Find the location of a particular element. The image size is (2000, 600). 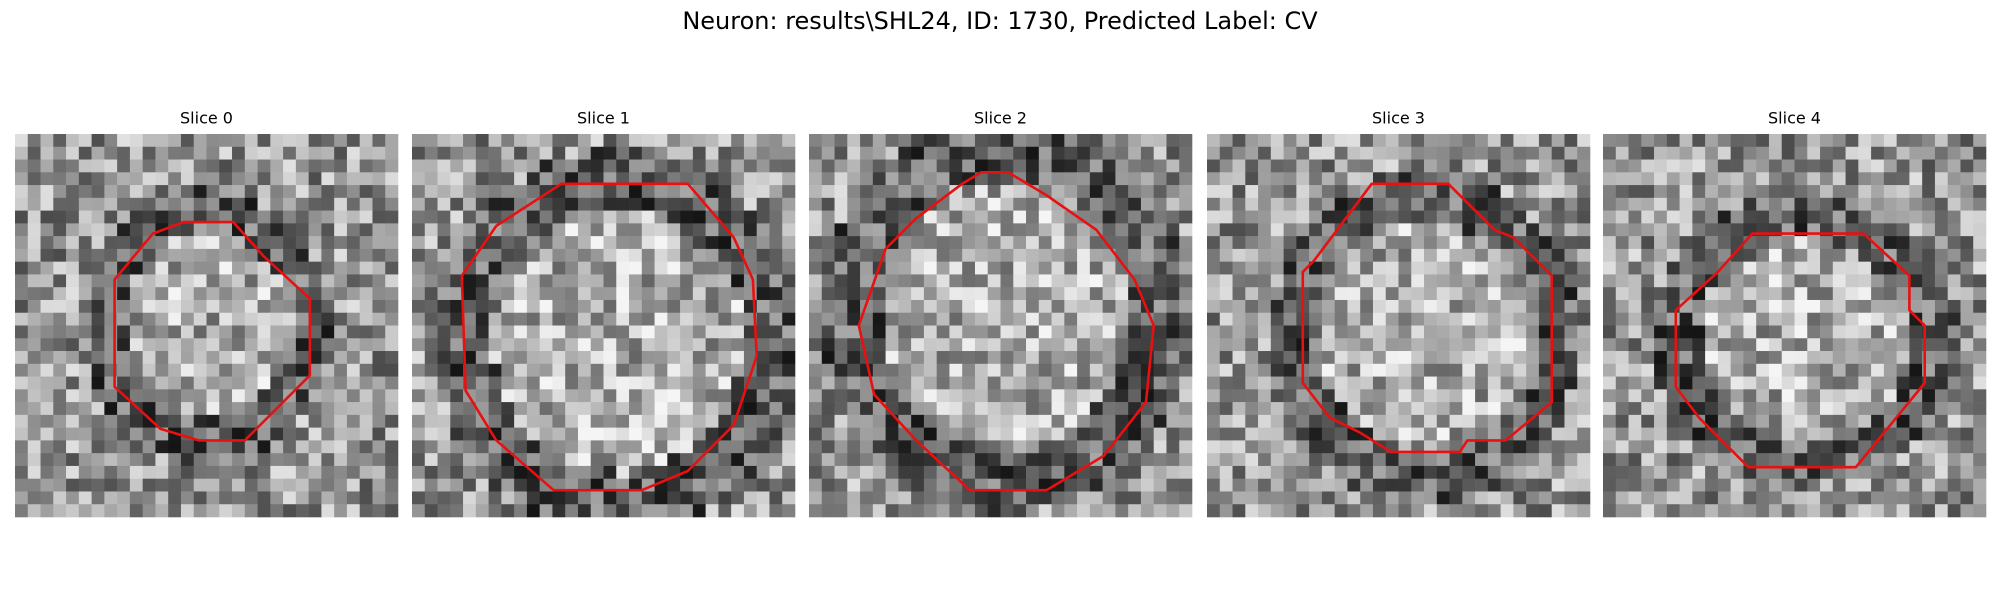

contour-outline is located at coordinates (212, 331).